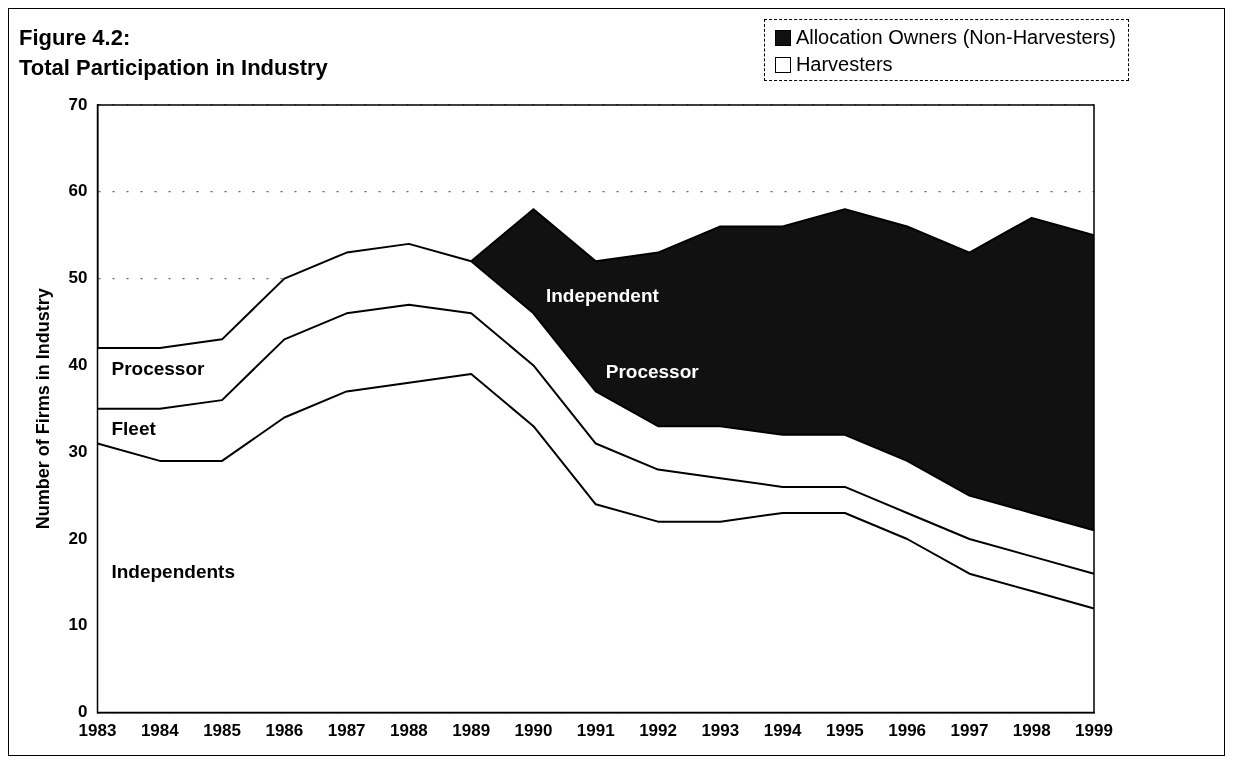 The height and width of the screenshot is (764, 1233). Describe the element at coordinates (955, 37) in the screenshot. I see `legend-label: Allocation Owners (Non-Harvesters)` at that location.